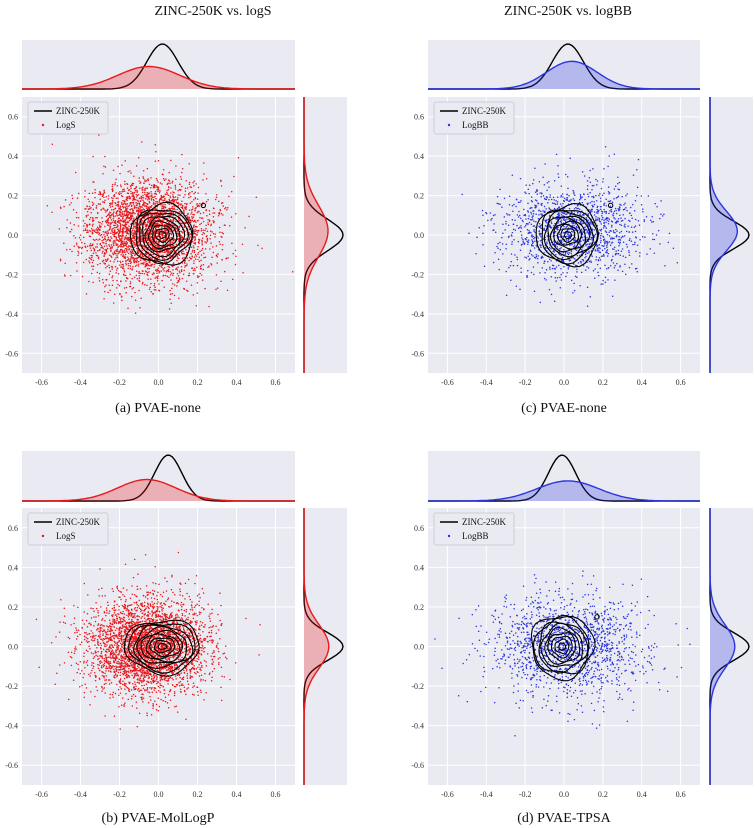 This screenshot has height=828, width=755. Describe the element at coordinates (610, 205) in the screenshot. I see `kde-contour-island` at that location.